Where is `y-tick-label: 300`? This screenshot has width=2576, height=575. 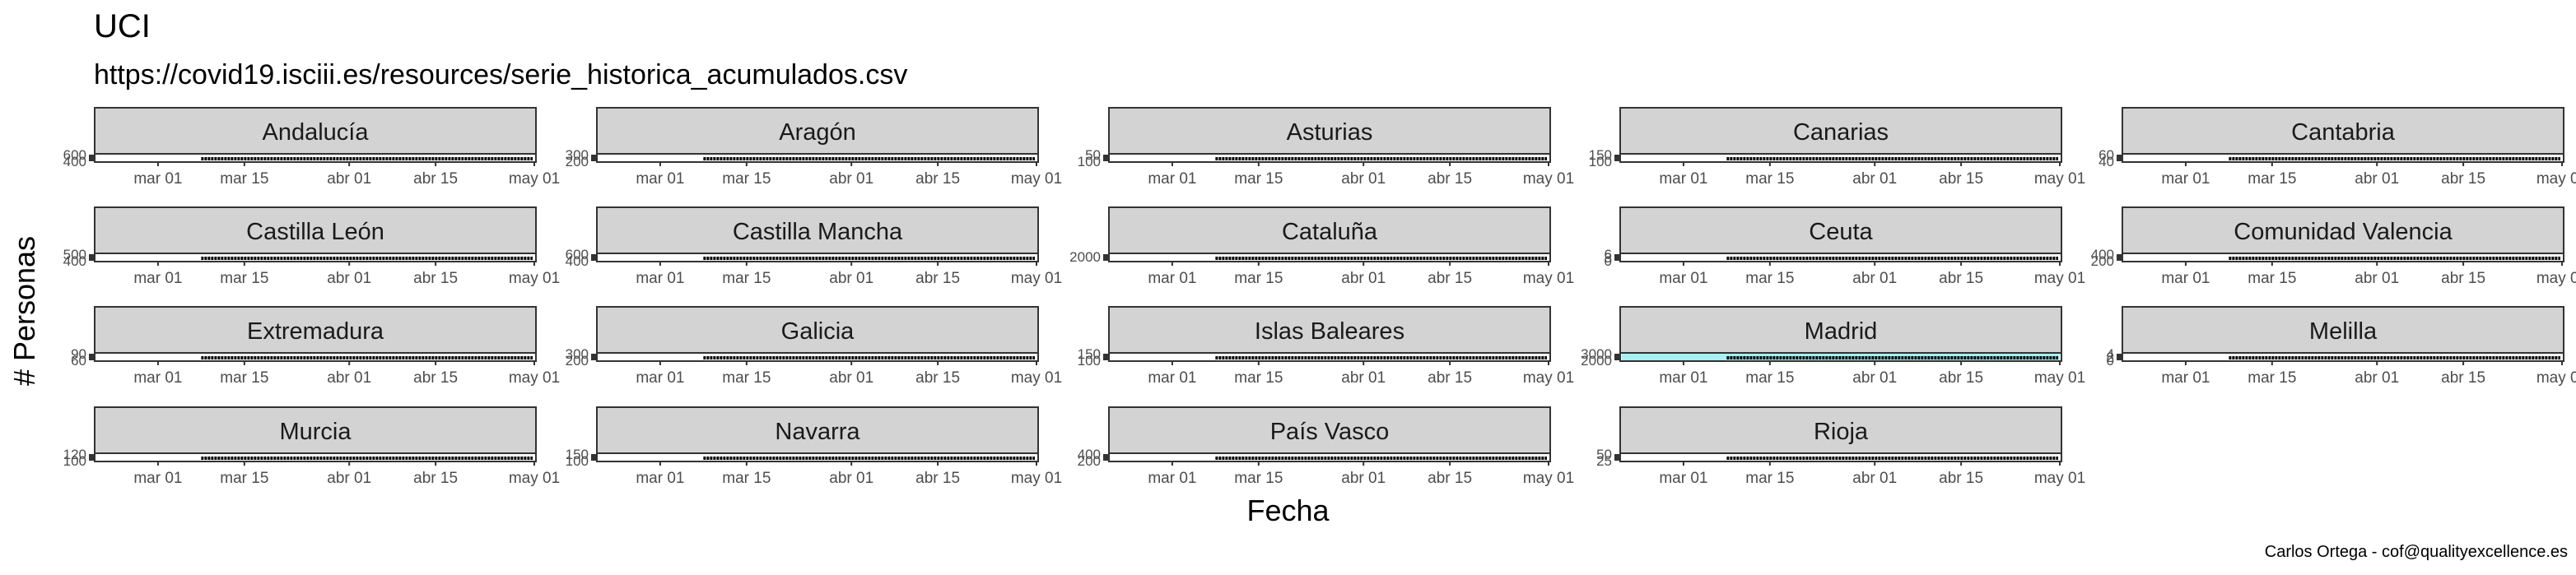 y-tick-label: 300 is located at coordinates (577, 155).